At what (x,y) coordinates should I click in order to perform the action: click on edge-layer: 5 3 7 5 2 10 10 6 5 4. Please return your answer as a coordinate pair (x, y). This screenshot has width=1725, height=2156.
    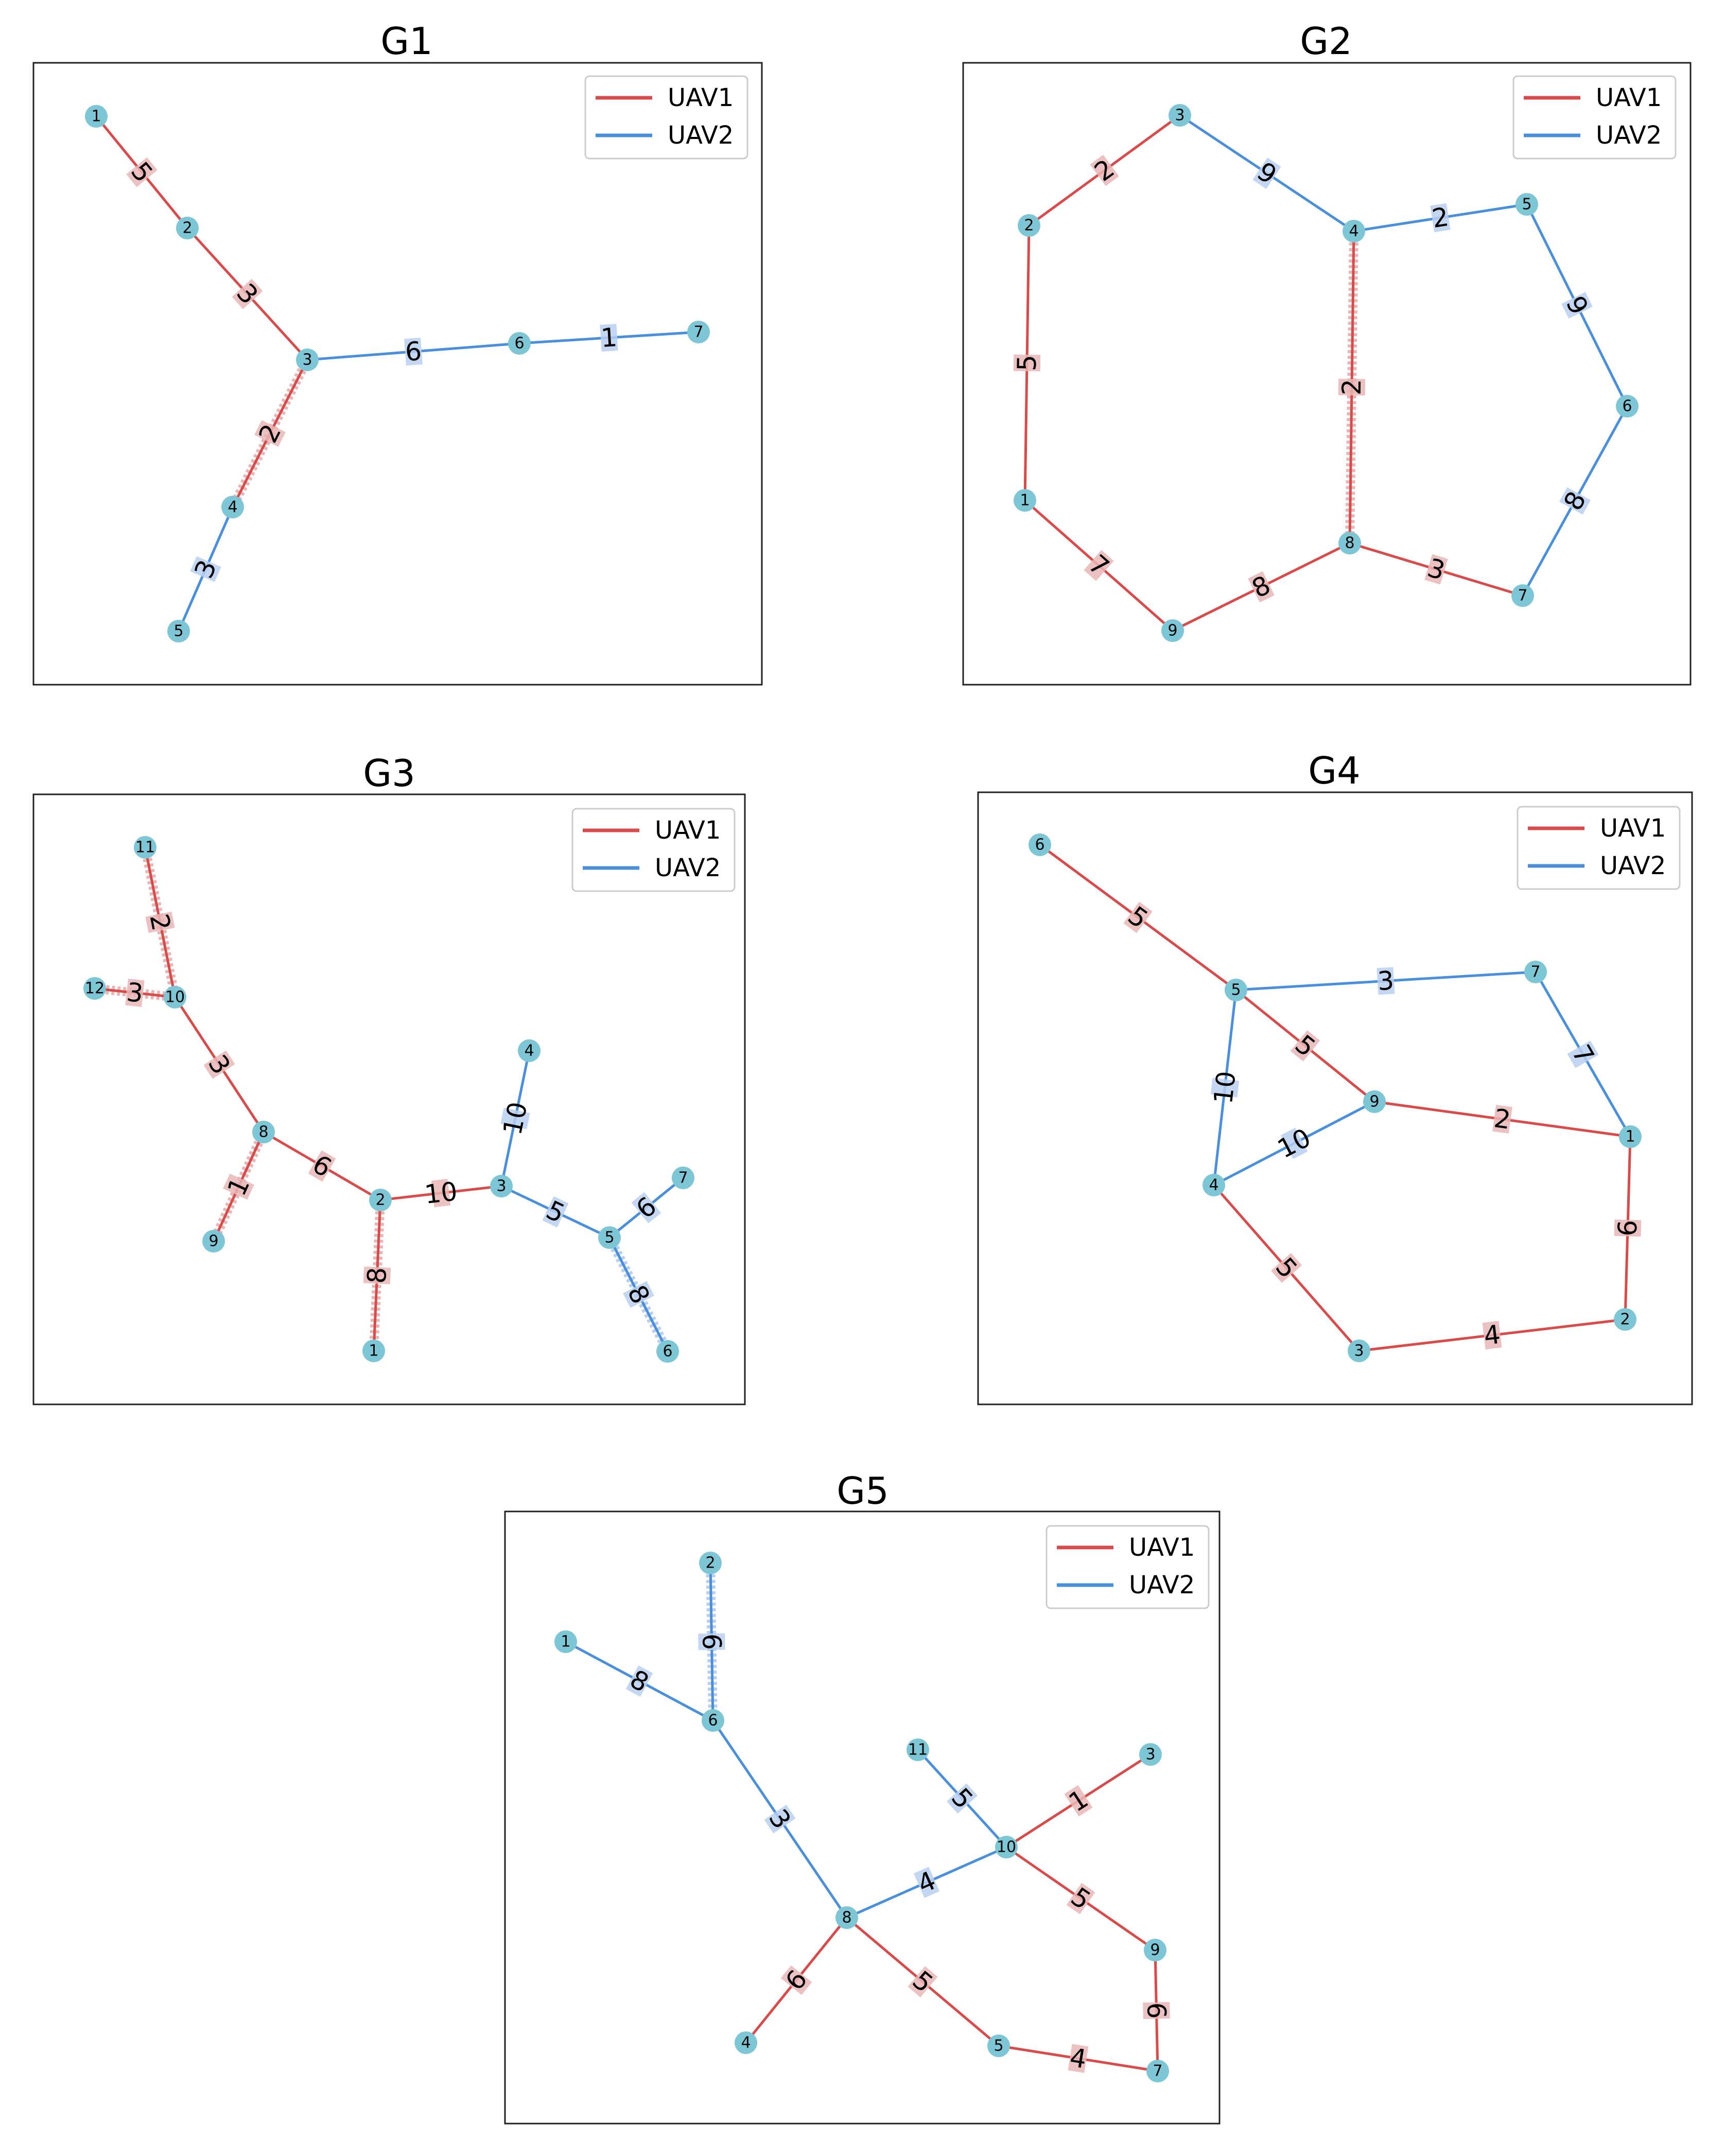
    Looking at the image, I should click on (1341, 1098).